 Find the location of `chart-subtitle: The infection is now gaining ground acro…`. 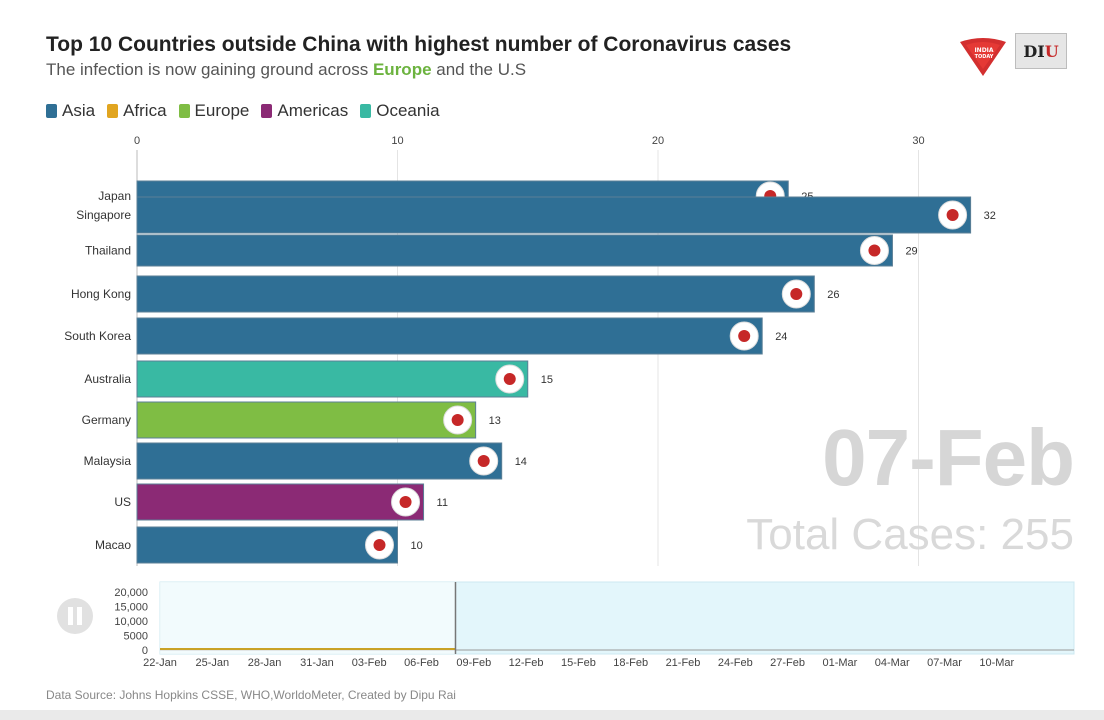

chart-subtitle: The infection is now gaining ground acro… is located at coordinates (286, 70).